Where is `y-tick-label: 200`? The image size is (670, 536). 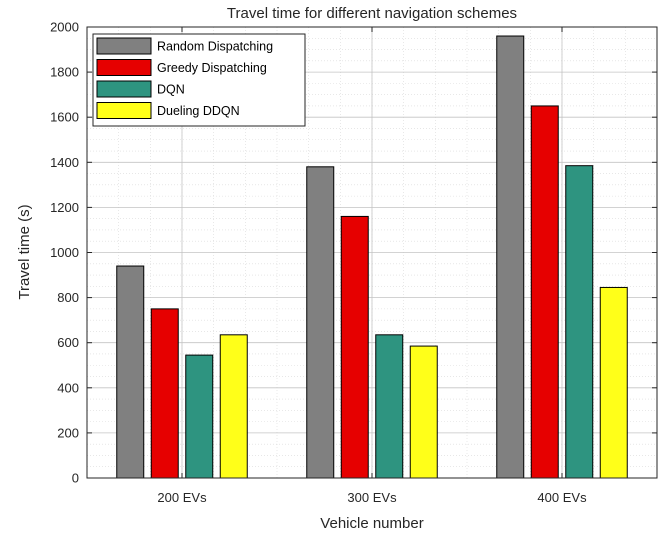
y-tick-label: 200 is located at coordinates (68, 432).